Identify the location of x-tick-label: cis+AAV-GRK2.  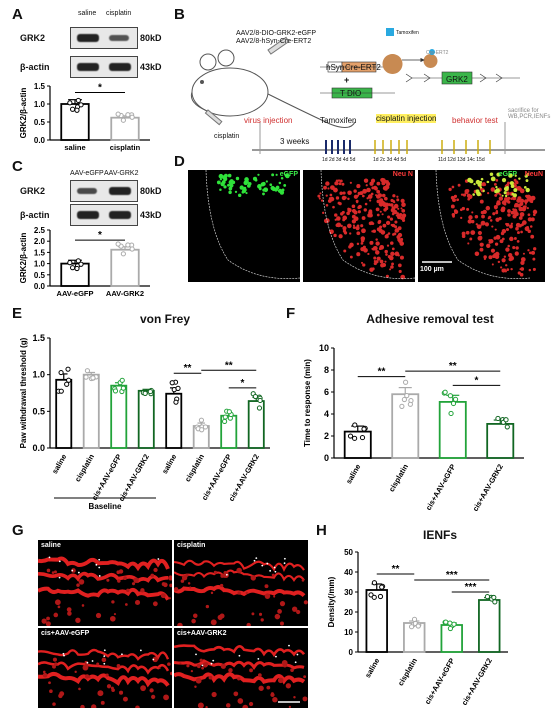
(488, 488).